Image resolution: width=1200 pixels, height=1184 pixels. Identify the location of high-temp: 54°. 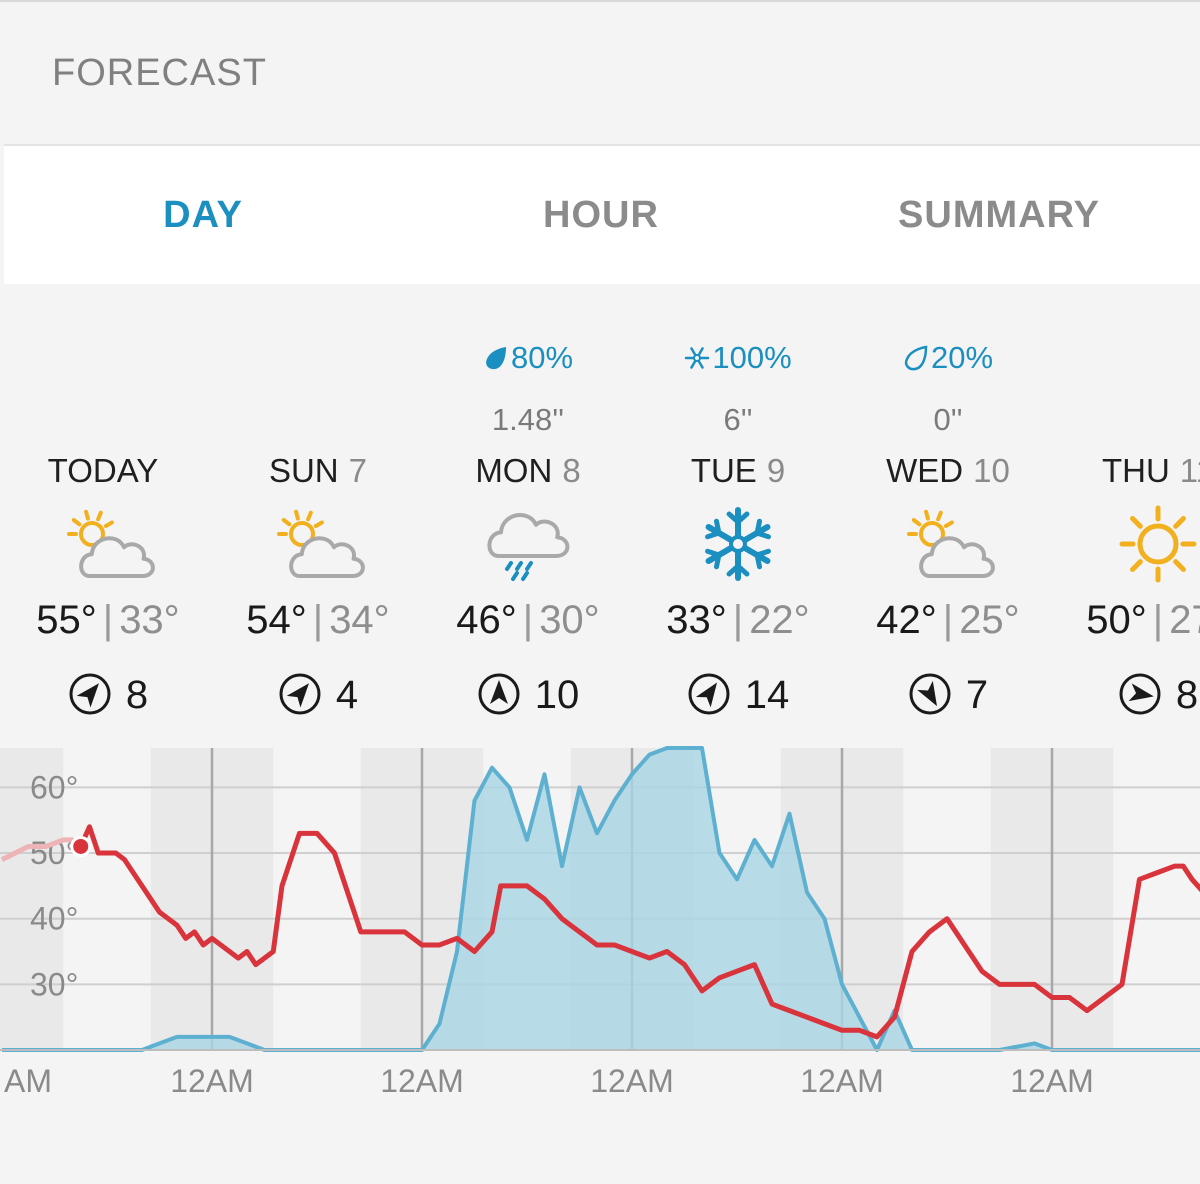
(276, 620).